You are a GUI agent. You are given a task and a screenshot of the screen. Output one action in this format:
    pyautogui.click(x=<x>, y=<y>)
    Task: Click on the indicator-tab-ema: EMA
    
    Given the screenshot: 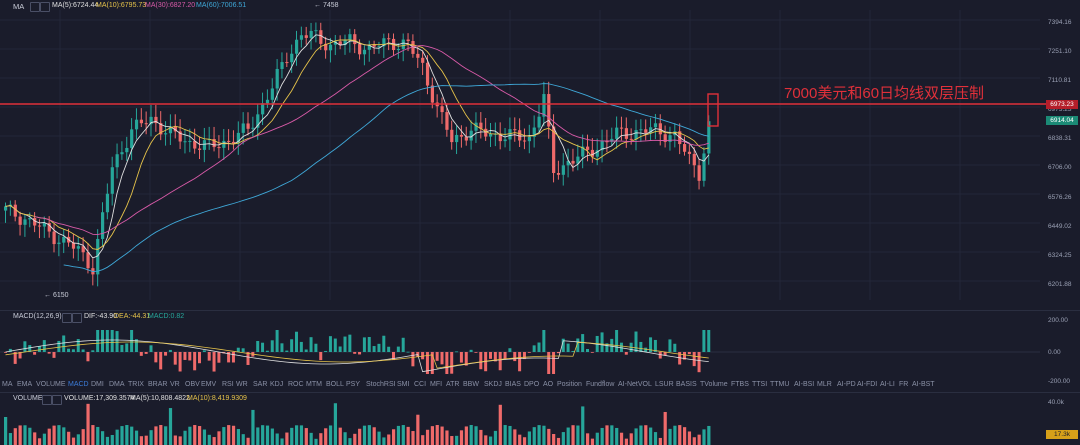 What is the action you would take?
    pyautogui.click(x=25, y=384)
    